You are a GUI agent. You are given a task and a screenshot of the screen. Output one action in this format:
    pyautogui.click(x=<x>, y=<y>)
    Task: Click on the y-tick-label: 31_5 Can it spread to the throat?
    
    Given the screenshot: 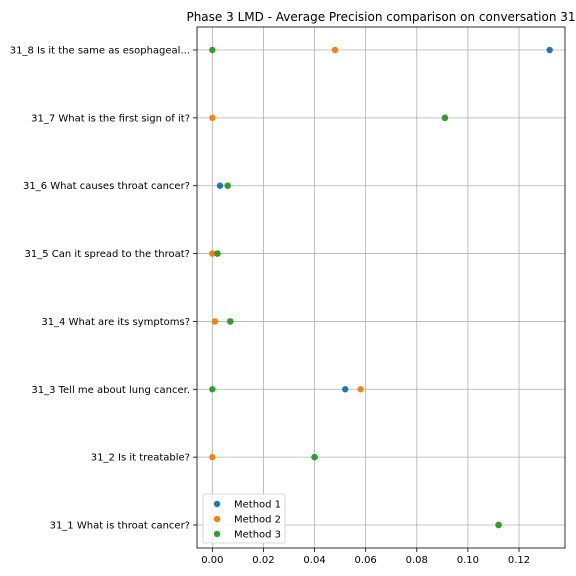 What is the action you would take?
    pyautogui.click(x=107, y=254)
    